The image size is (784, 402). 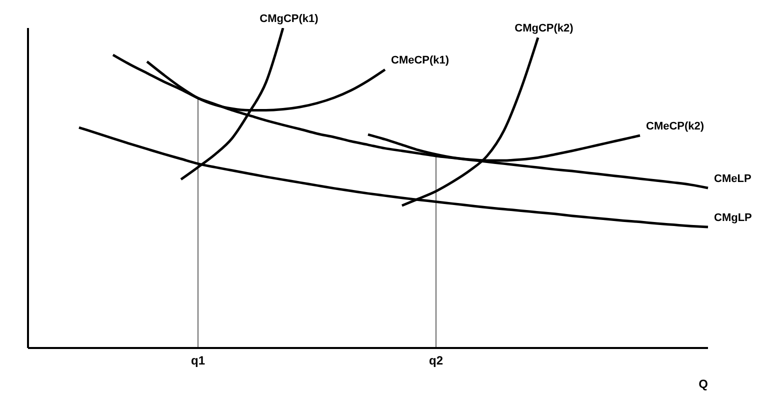 I want to click on series-label: CMgCP(k2), so click(x=544, y=28).